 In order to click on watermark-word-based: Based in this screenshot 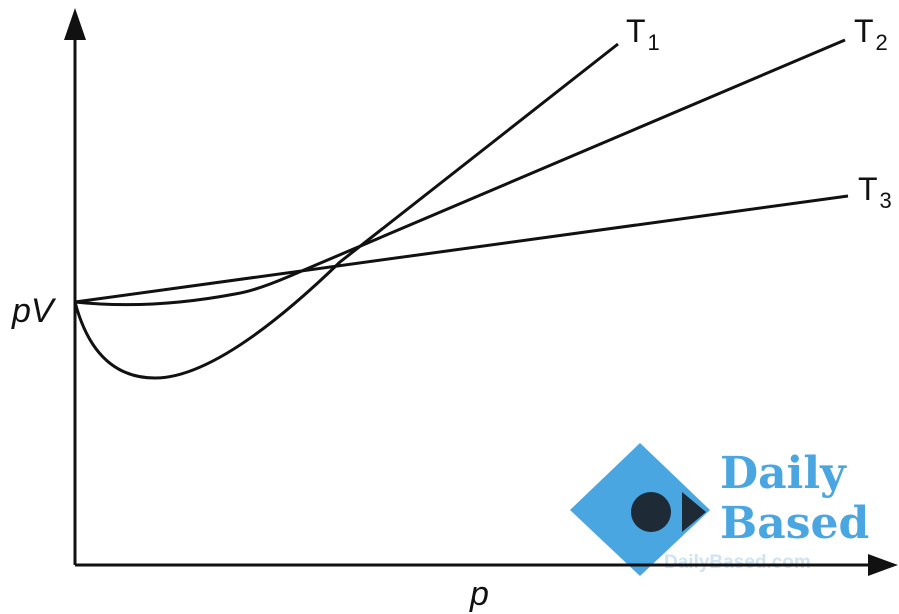, I will do `click(794, 523)`.